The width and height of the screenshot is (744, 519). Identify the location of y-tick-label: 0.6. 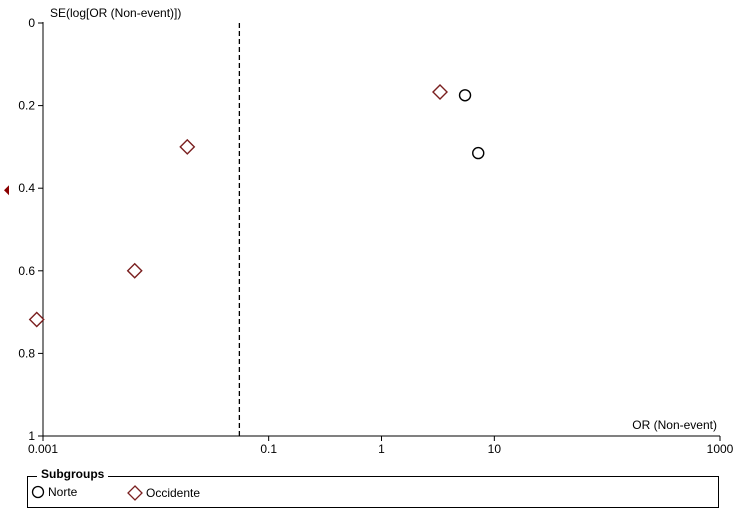
(26, 271).